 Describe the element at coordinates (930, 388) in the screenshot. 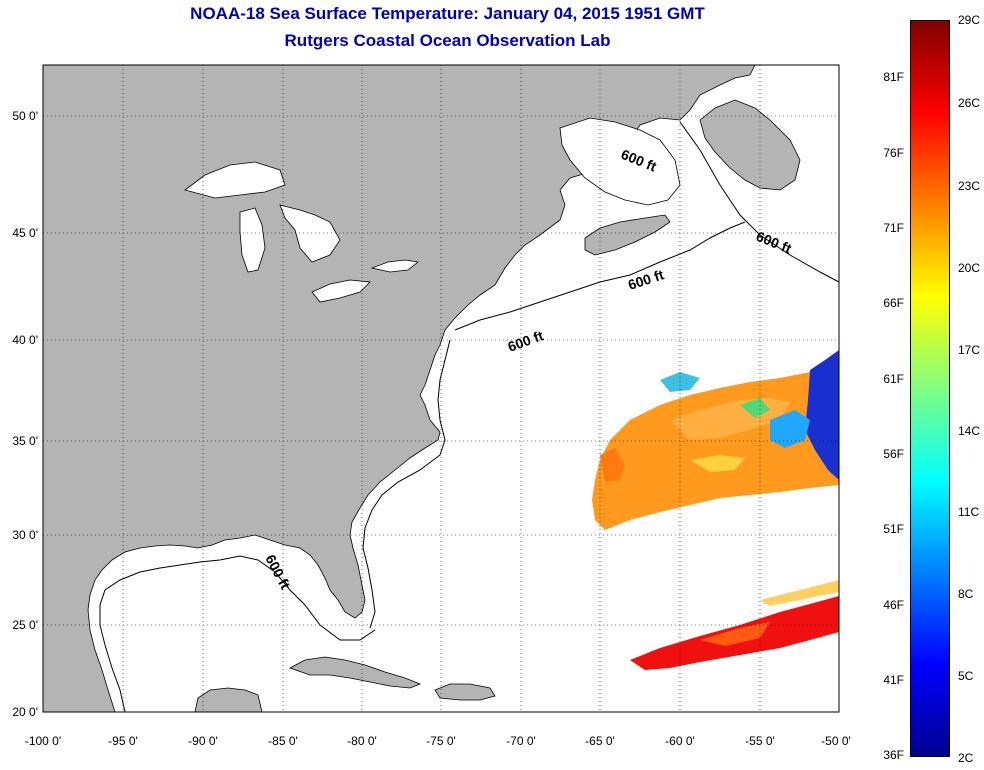

I see `temperature-colorbar` at that location.